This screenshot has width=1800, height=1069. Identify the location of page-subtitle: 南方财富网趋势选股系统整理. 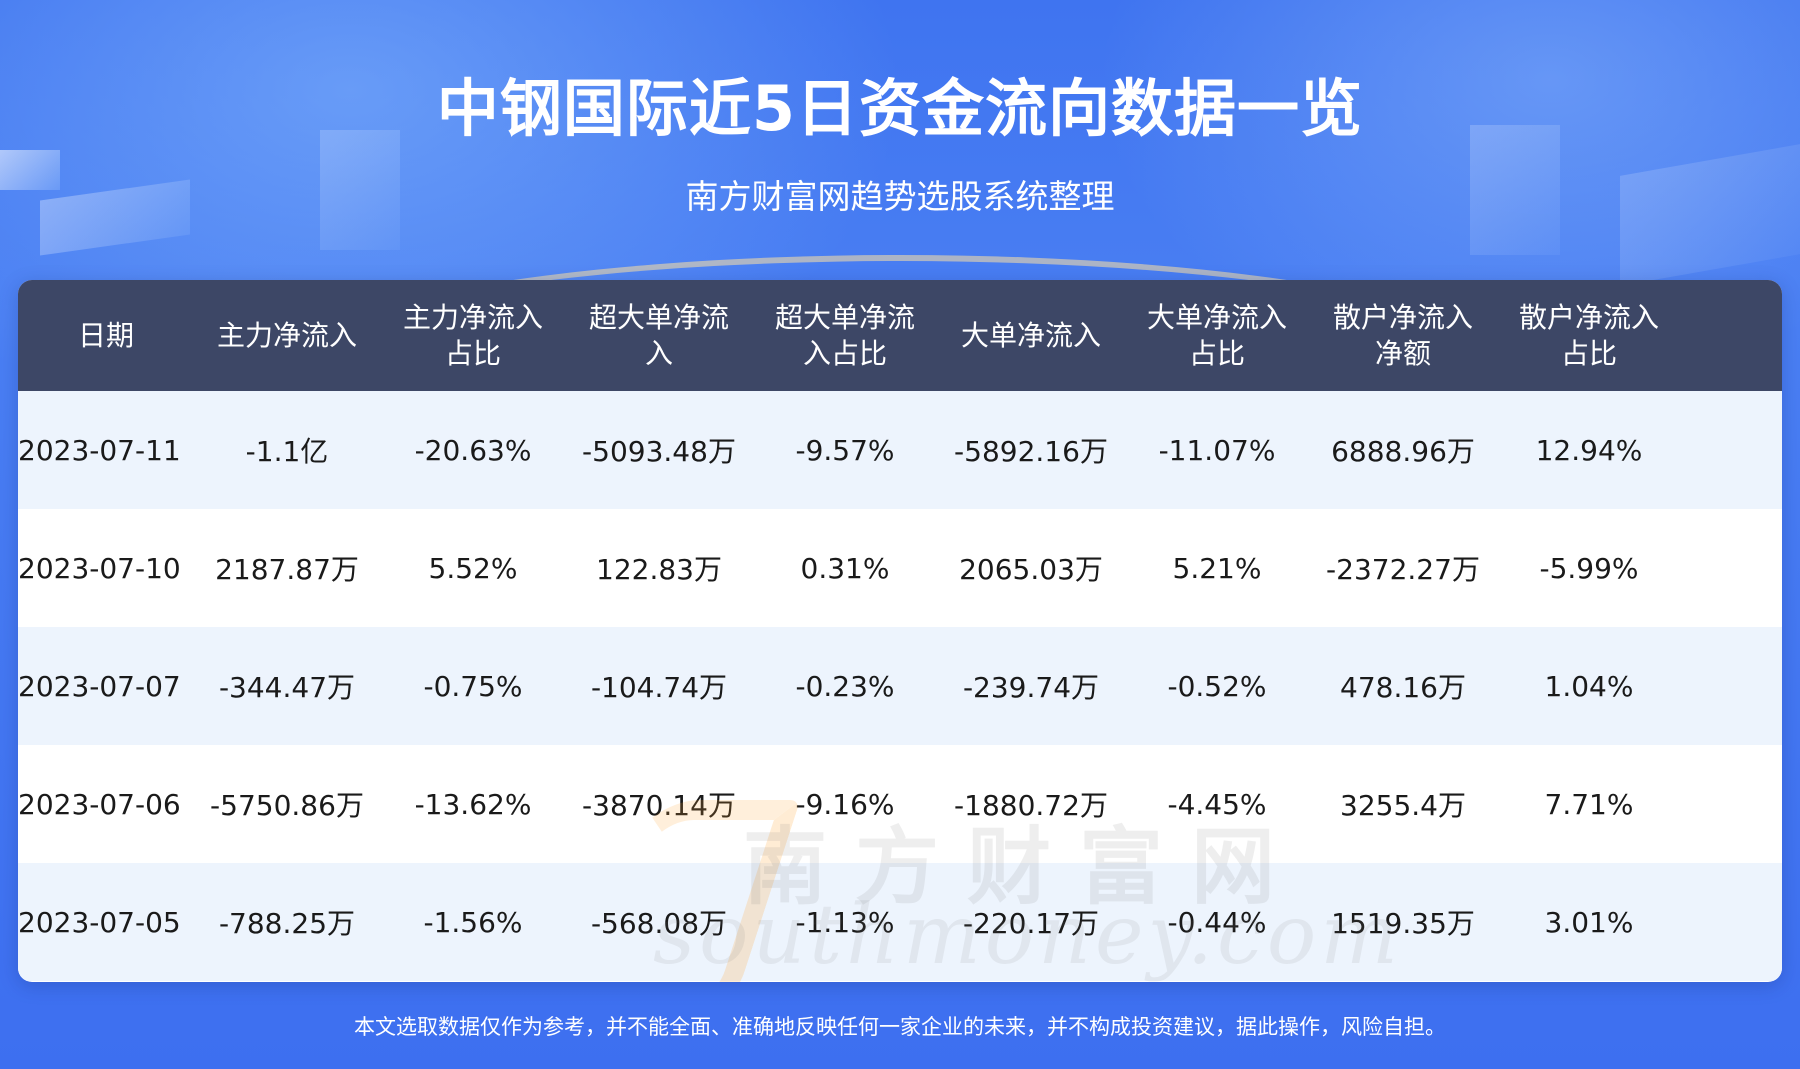
(900, 196).